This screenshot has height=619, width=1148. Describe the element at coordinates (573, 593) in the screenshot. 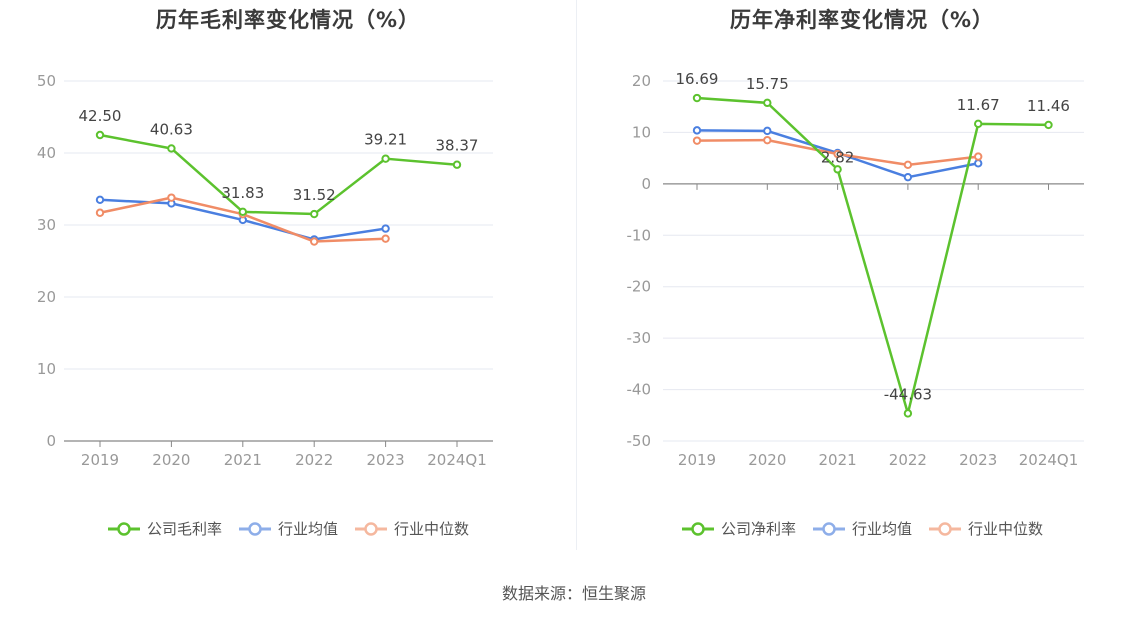

I see `data-source-note: 数据来源：恒生聚源` at that location.